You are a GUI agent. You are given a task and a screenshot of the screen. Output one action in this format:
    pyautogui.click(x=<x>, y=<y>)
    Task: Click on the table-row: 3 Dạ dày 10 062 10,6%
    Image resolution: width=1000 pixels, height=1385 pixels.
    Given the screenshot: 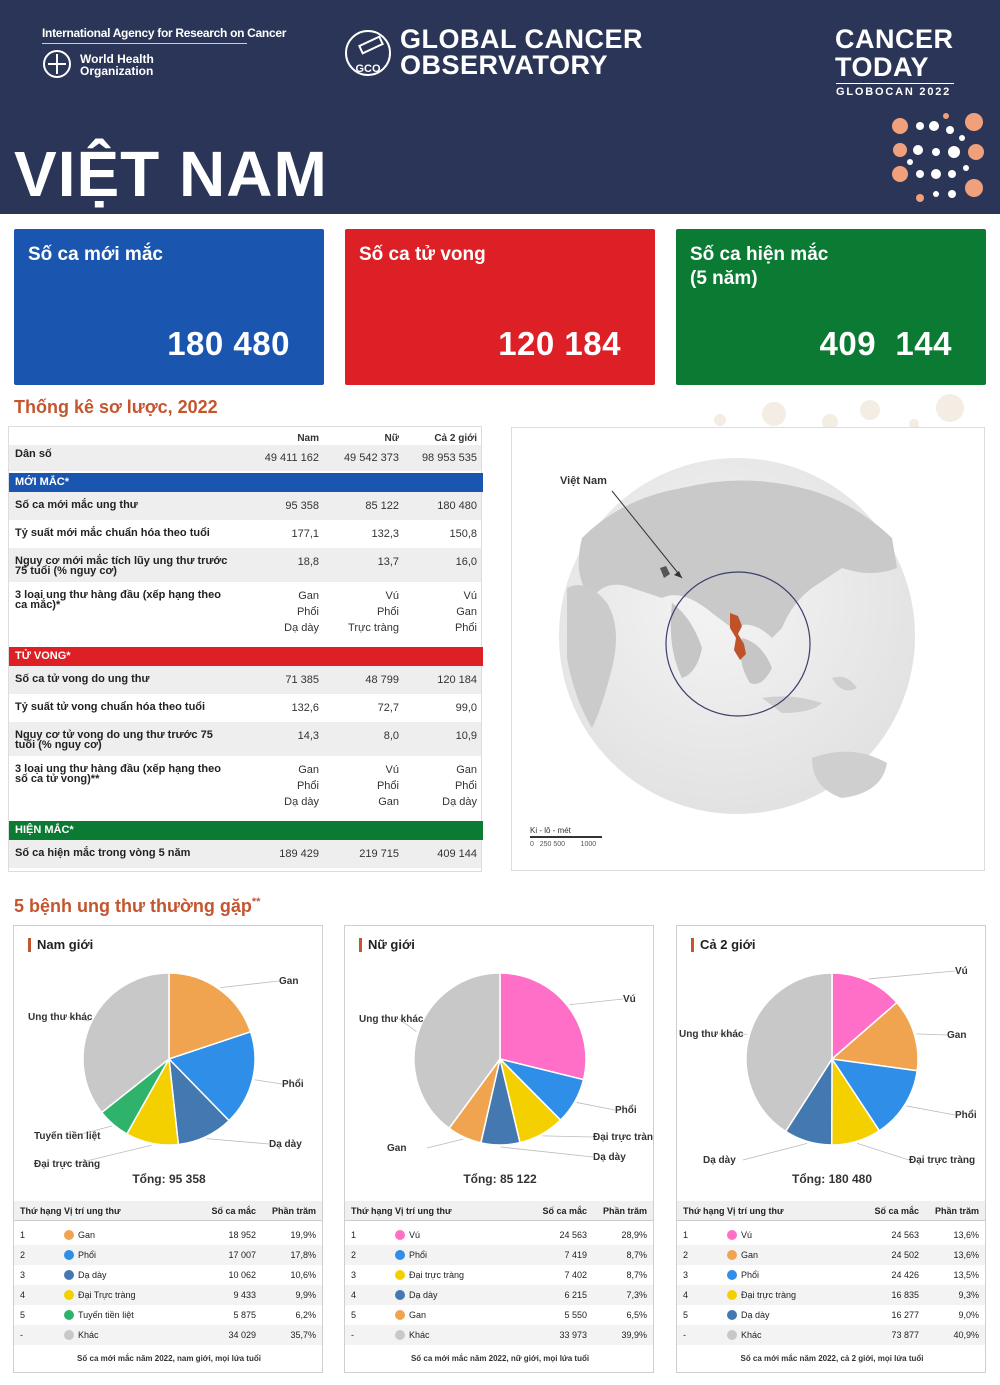 What is the action you would take?
    pyautogui.click(x=168, y=1275)
    